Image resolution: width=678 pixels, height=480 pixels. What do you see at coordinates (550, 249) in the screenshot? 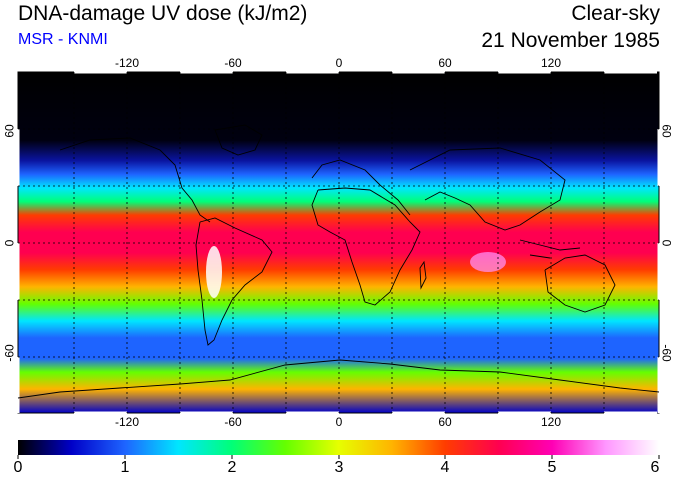
I see `southeast-asia-islands` at bounding box center [550, 249].